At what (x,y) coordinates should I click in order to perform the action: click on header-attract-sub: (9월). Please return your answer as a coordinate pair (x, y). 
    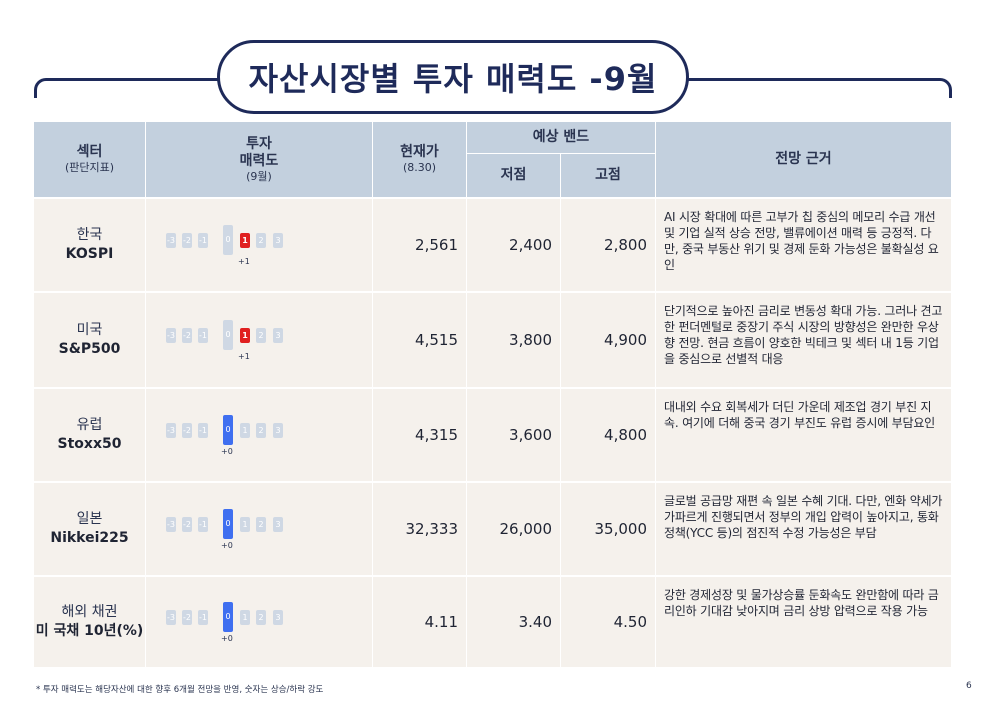
    Looking at the image, I should click on (259, 176).